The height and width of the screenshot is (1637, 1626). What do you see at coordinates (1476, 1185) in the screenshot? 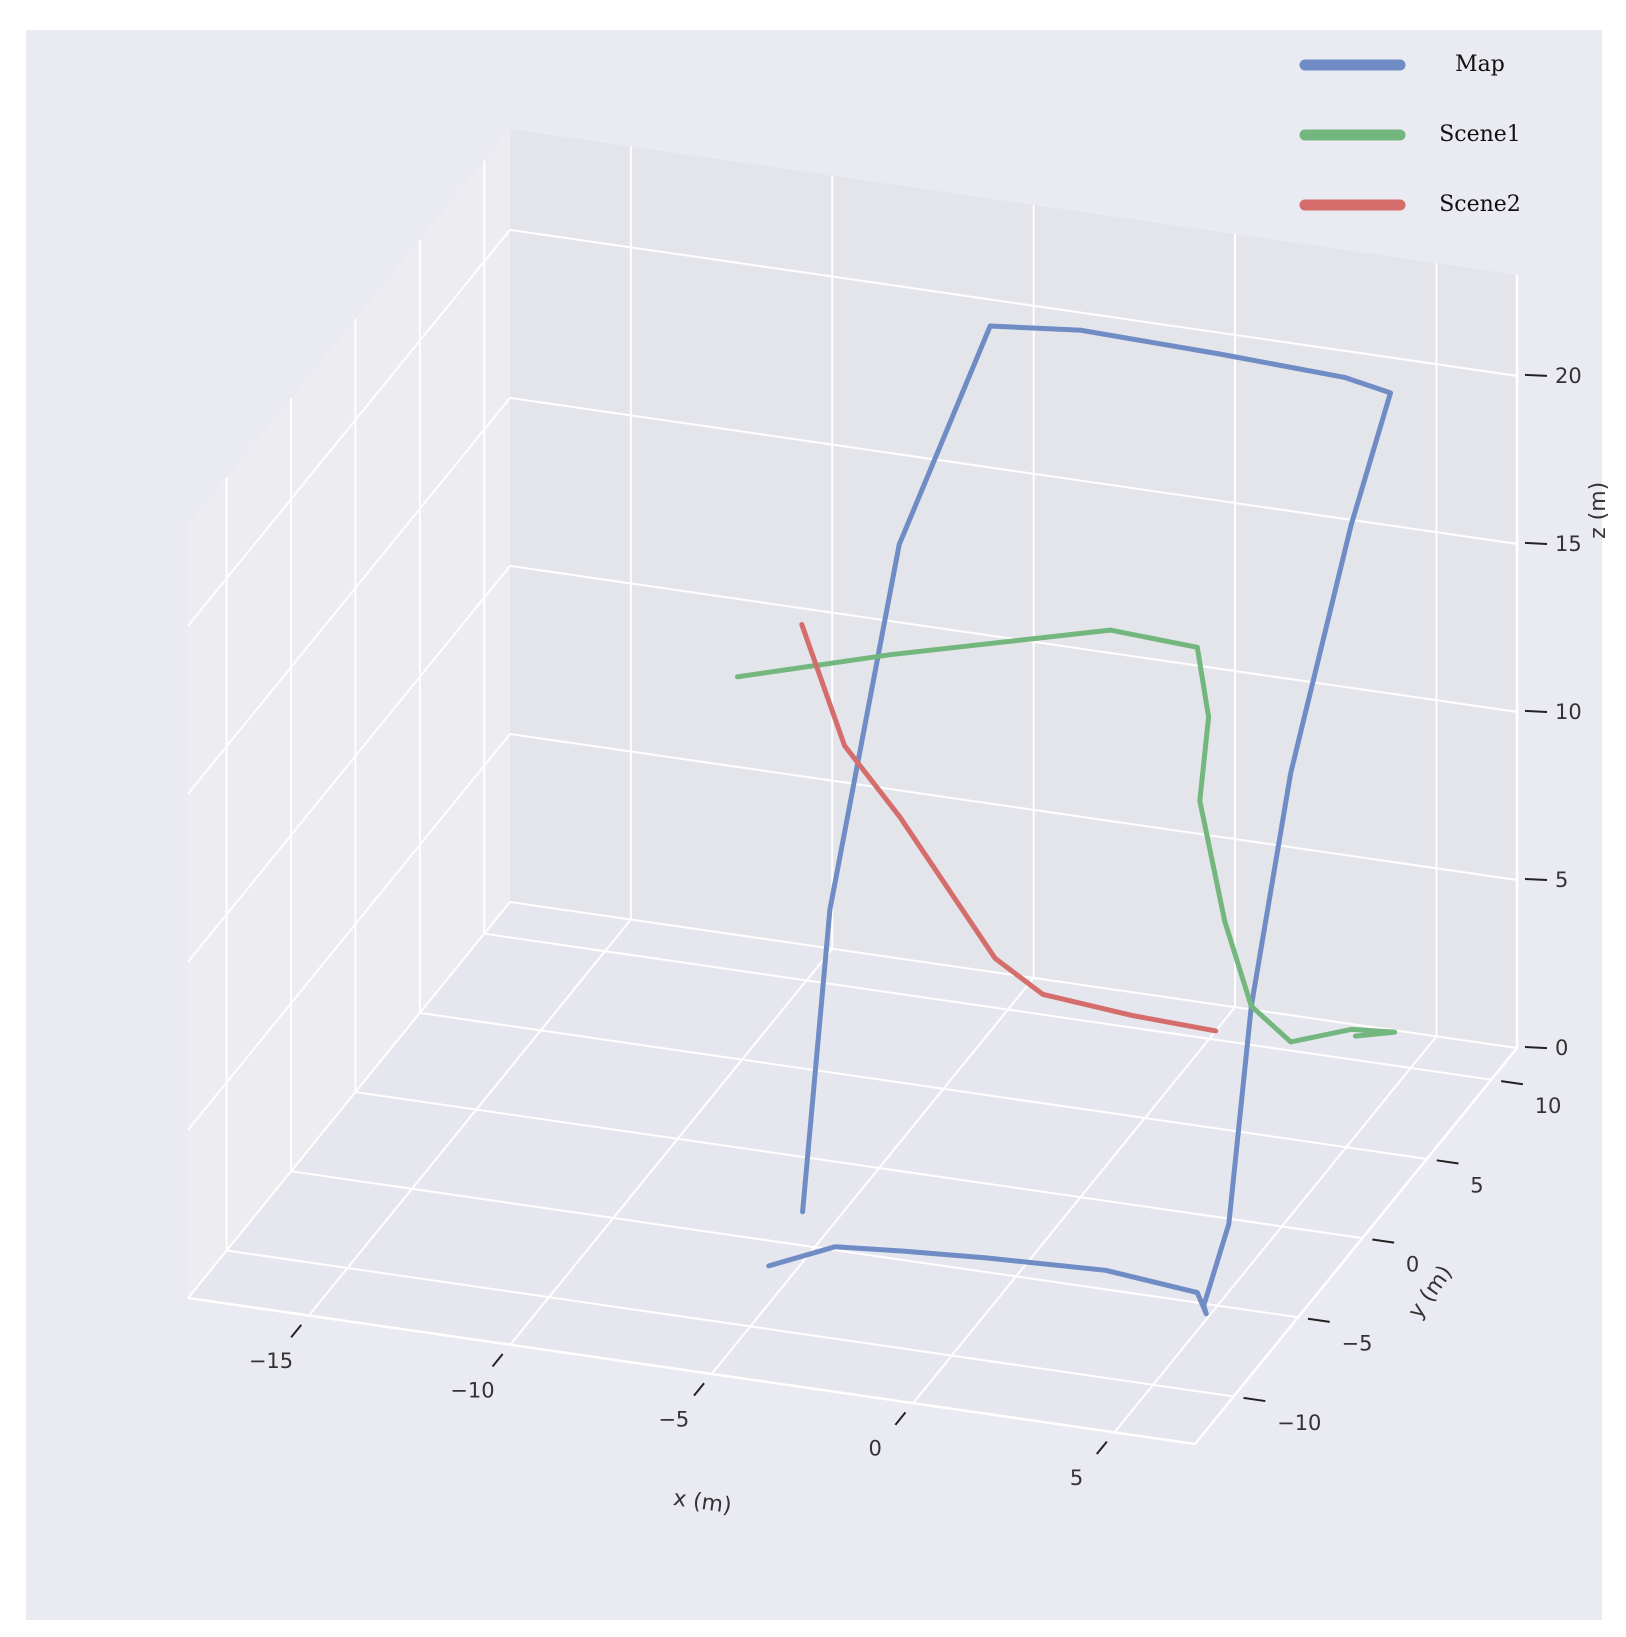
I see `y-tick-label: 5` at bounding box center [1476, 1185].